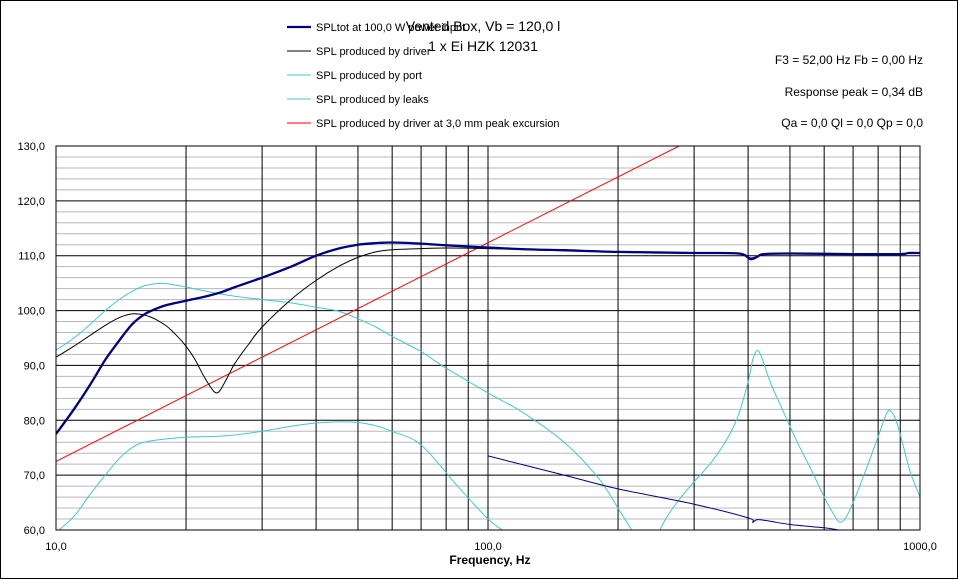  Describe the element at coordinates (663, 492) in the screenshot. I see `spl-secondary-curve` at that location.